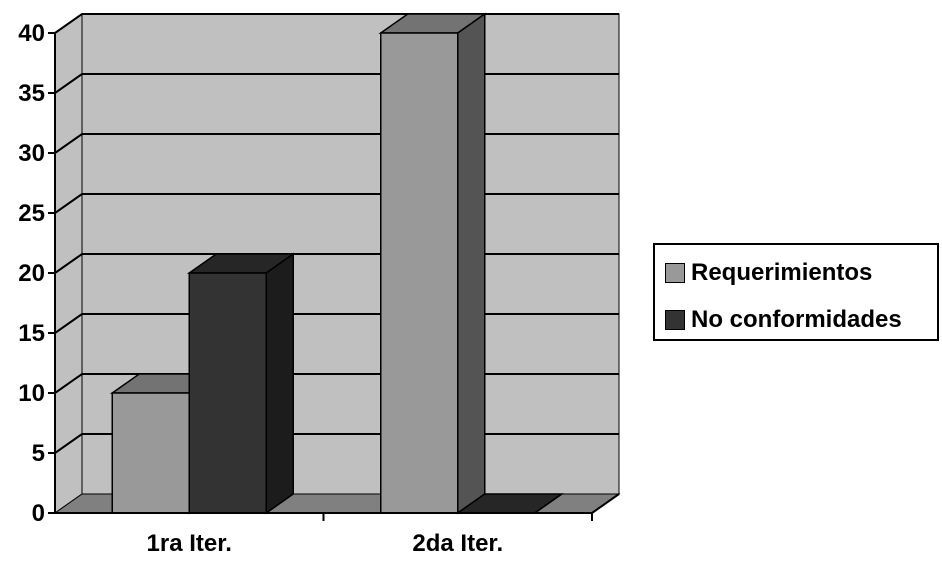 Image resolution: width=942 pixels, height=563 pixels. I want to click on y-axis-ticks: 0 5 10 15 20 25 30 35 40, so click(36, 273).